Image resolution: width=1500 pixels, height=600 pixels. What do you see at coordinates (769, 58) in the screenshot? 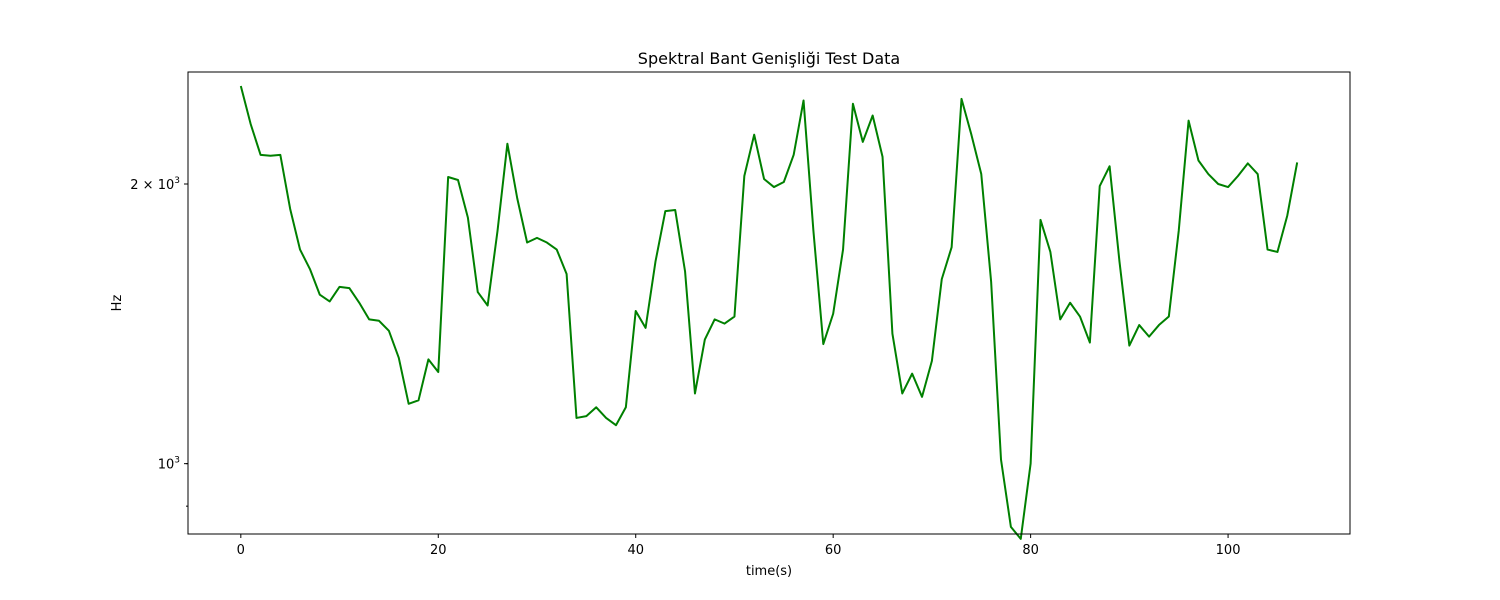
I see `chart-title: Spektral Bant Genişliği Test Data` at bounding box center [769, 58].